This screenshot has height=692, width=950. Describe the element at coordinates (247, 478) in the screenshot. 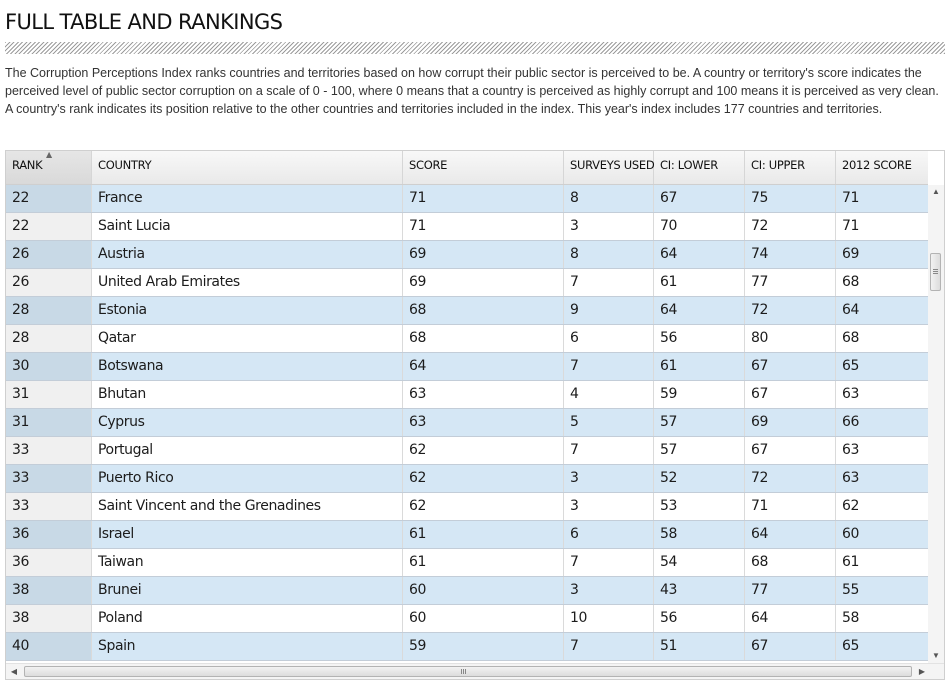

I see `cell-country: Puerto Rico` at that location.